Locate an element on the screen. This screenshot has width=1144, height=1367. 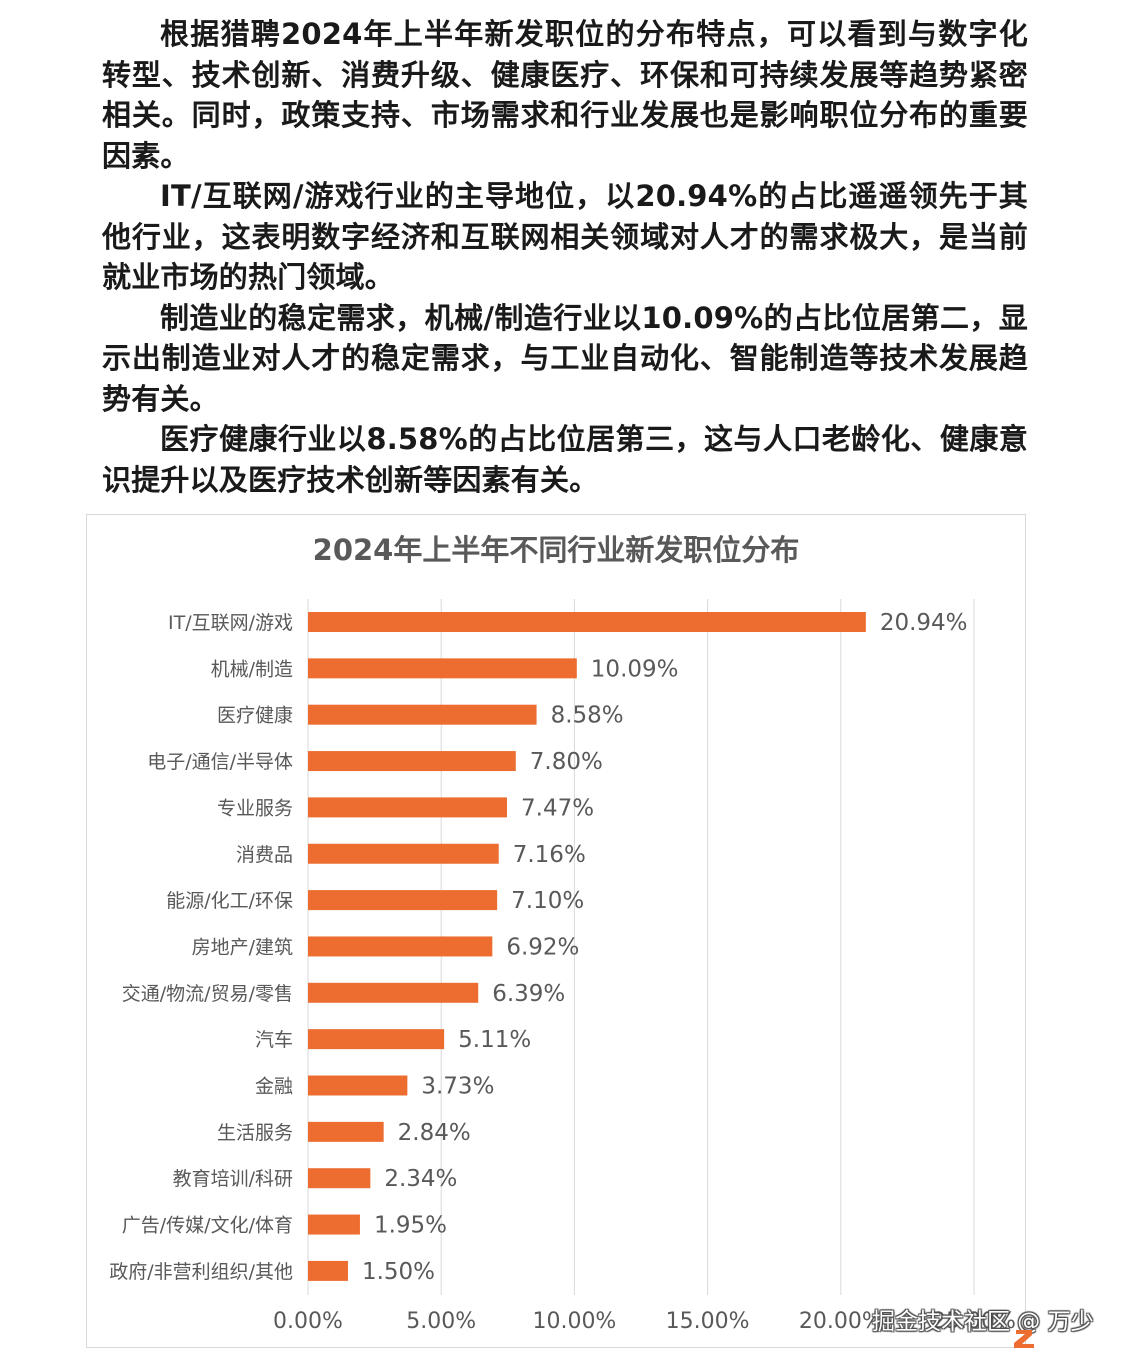
data-label: 1.95% is located at coordinates (410, 1226).